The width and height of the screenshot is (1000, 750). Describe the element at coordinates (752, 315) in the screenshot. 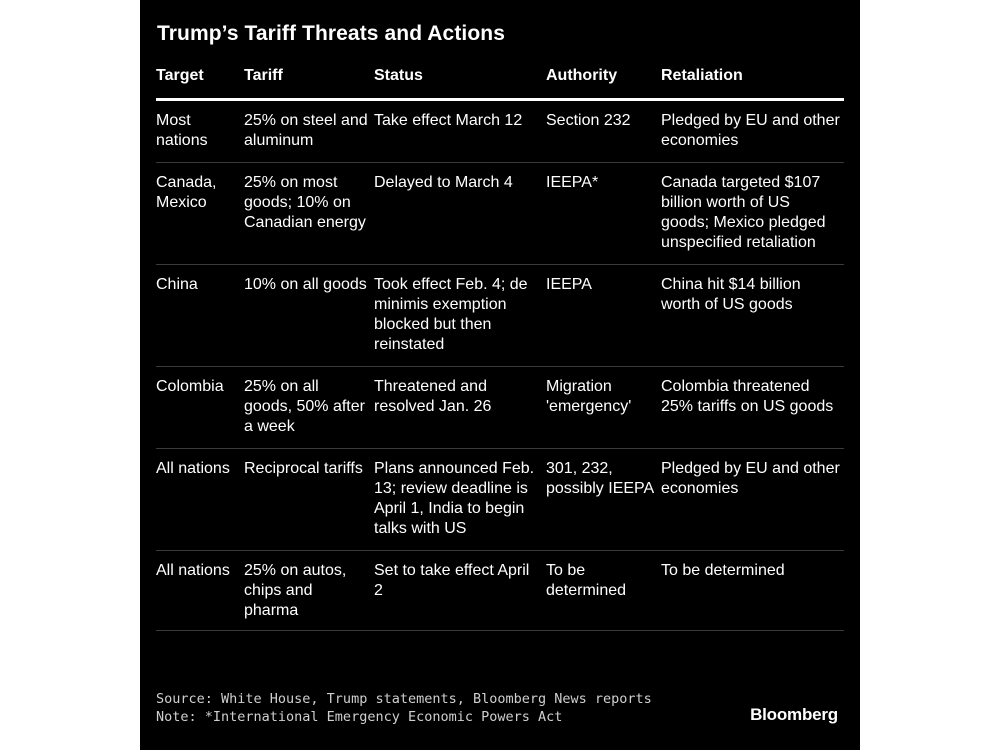

I see `cell-retaliation: China hit $14 billion worth of US goods` at that location.